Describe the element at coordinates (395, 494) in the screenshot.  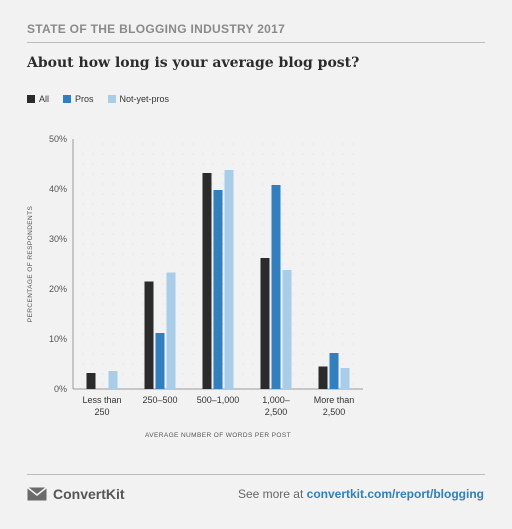
I see `report-link: convertkit.com/report/blogging` at that location.